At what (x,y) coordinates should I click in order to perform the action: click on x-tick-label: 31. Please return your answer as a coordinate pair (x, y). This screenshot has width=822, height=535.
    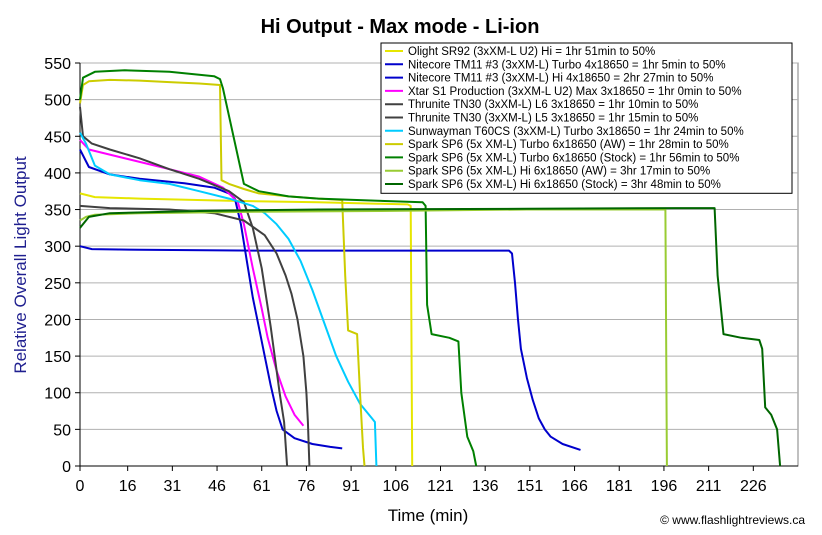
    Looking at the image, I should click on (172, 486).